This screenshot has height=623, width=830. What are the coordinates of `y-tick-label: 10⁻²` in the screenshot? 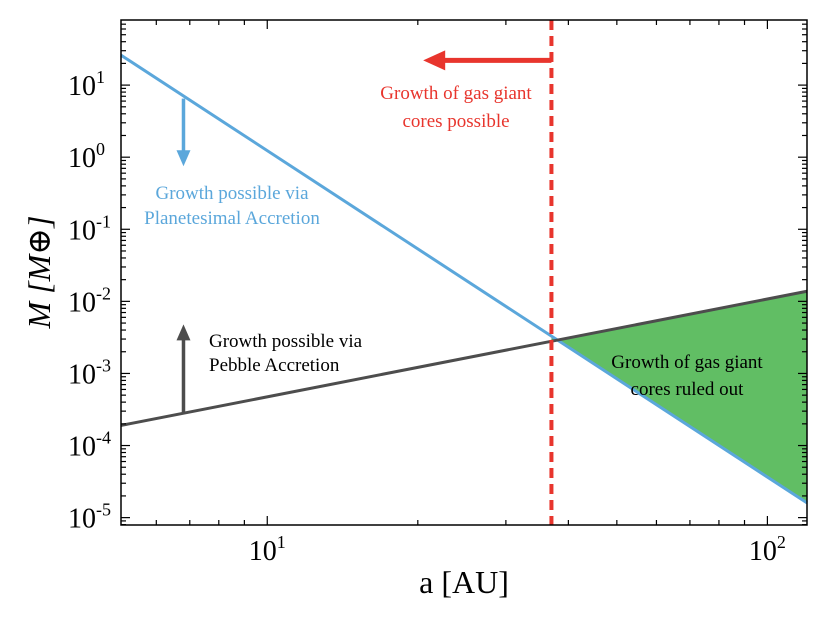 It's located at (89, 300).